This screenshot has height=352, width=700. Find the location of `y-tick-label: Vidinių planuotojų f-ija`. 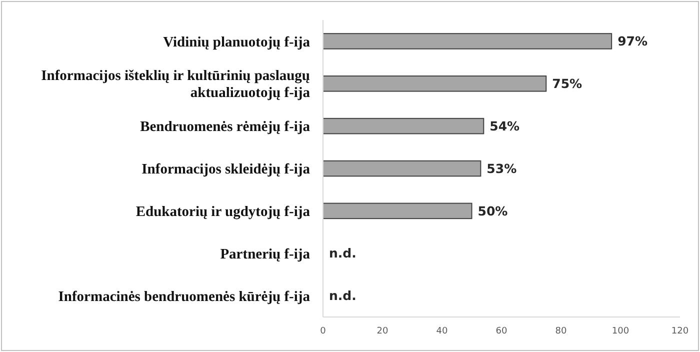

y-tick-label: Vidinių planuotojų f-ija is located at coordinates (237, 42).